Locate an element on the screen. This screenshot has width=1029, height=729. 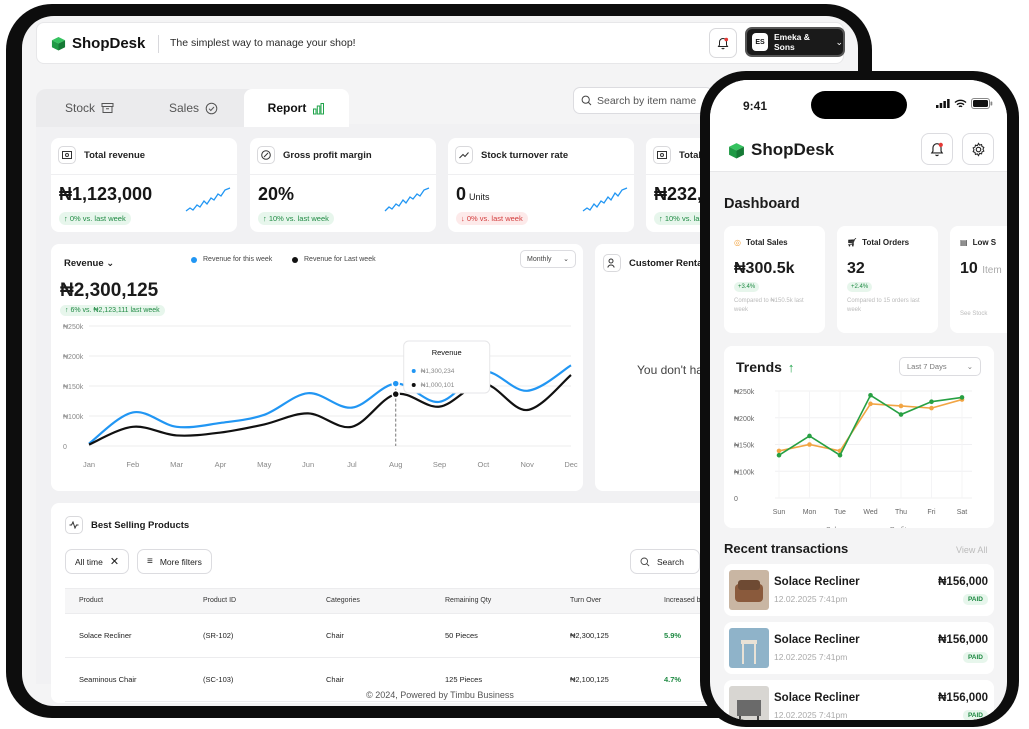
y-tick-label: ₦150k is located at coordinates (744, 446).